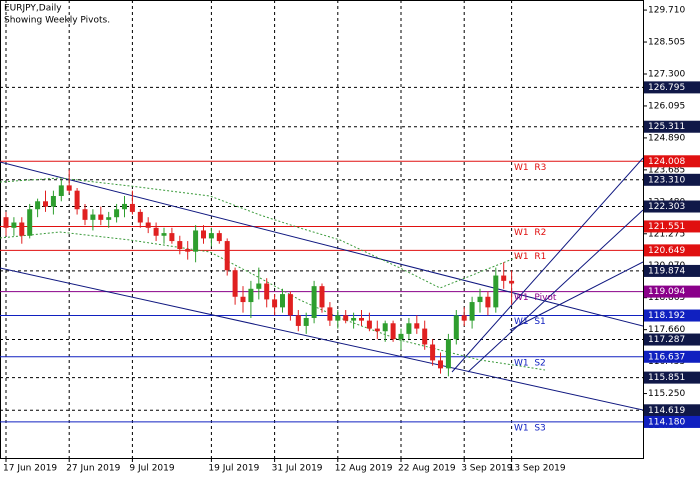 This screenshot has width=700, height=479. What do you see at coordinates (297, 469) in the screenshot?
I see `x-tick-label: 31 Jul 2019` at bounding box center [297, 469].